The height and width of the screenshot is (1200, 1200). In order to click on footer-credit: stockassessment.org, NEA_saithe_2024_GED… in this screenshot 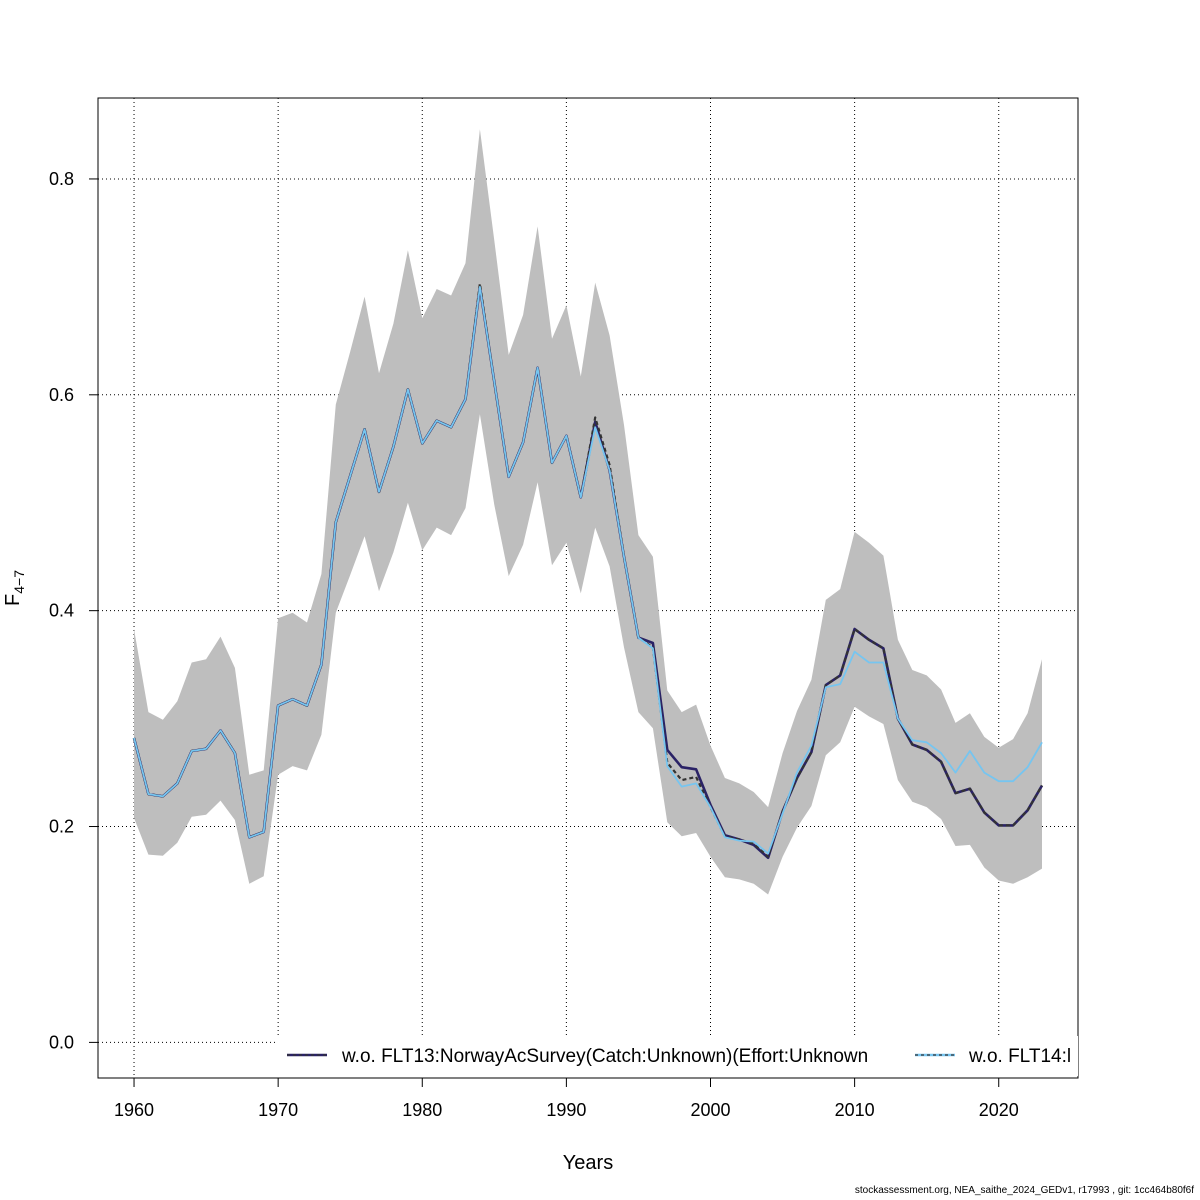, I will do `click(1024, 1190)`.